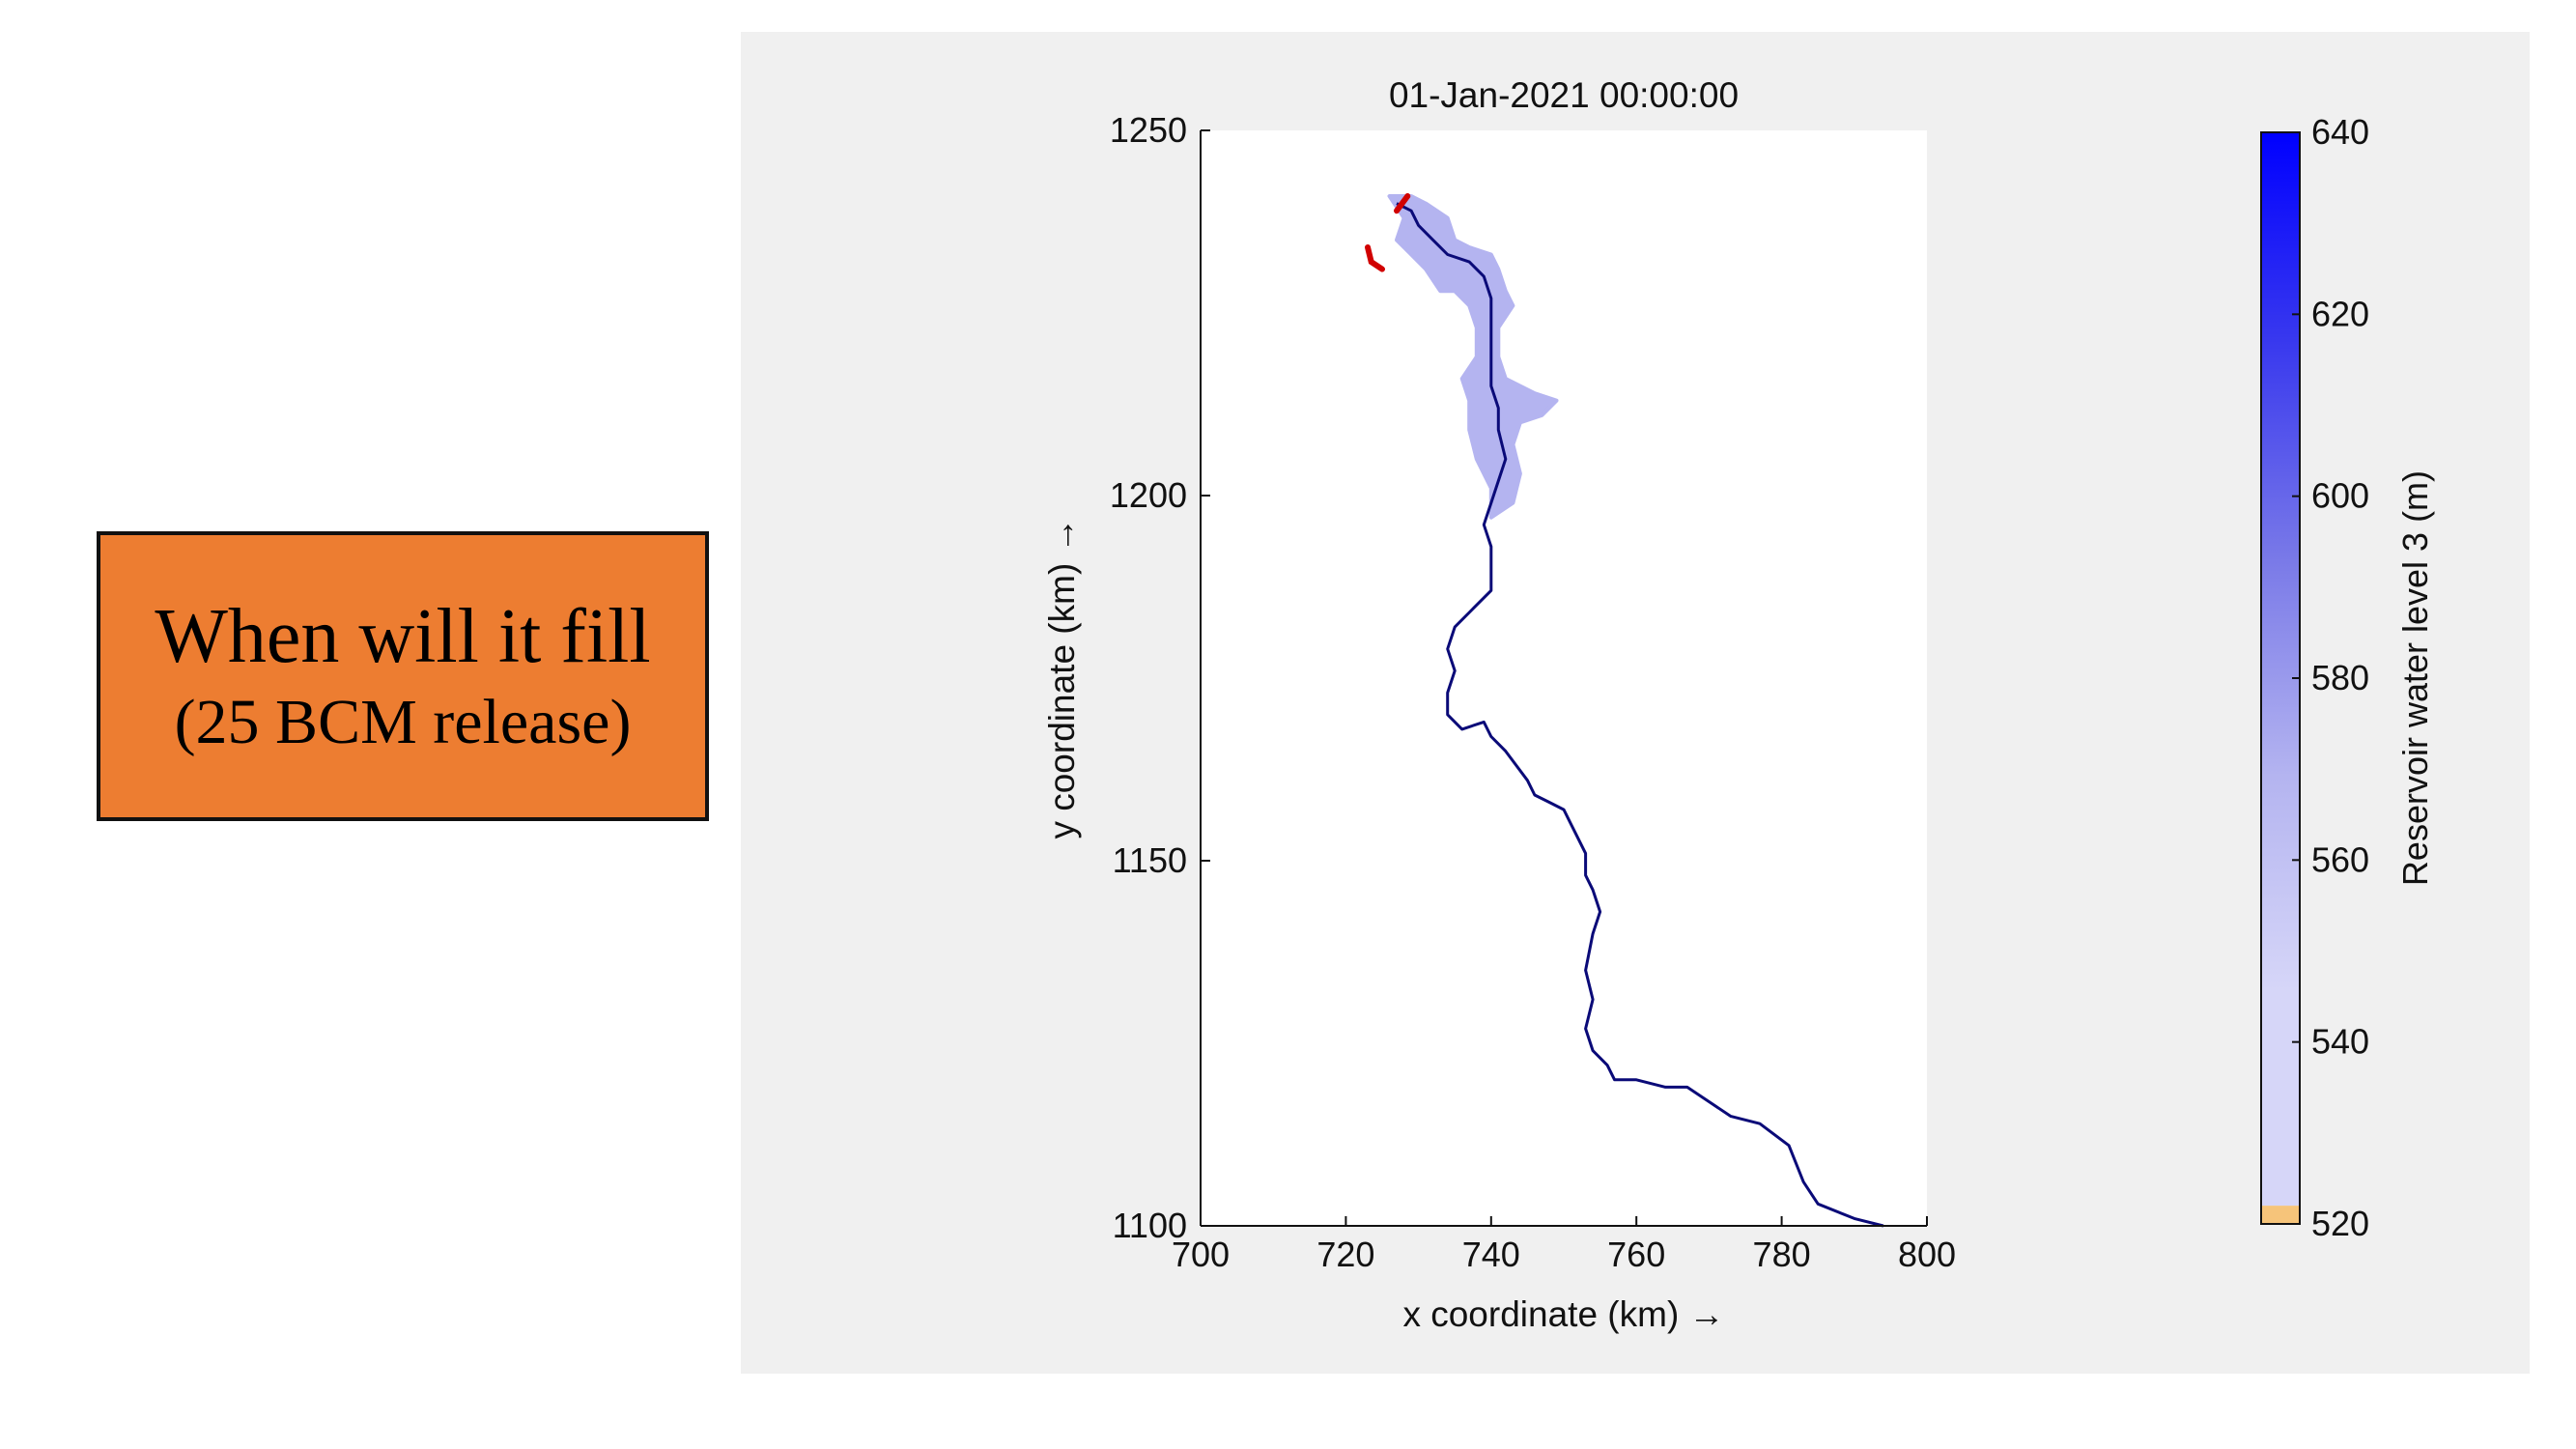 The height and width of the screenshot is (1449, 2576). Describe the element at coordinates (1345, 1254) in the screenshot. I see `x-tick-label: 720` at that location.